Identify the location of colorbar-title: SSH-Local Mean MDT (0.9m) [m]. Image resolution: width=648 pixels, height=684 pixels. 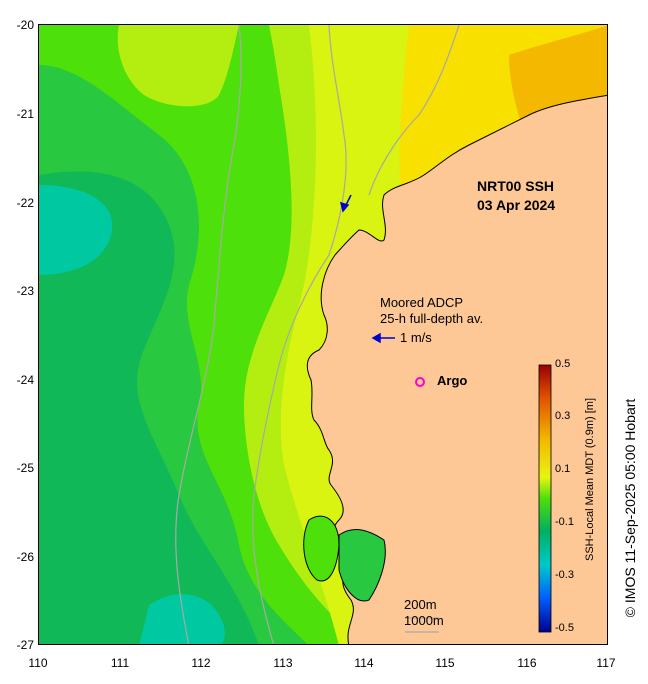
(590, 479).